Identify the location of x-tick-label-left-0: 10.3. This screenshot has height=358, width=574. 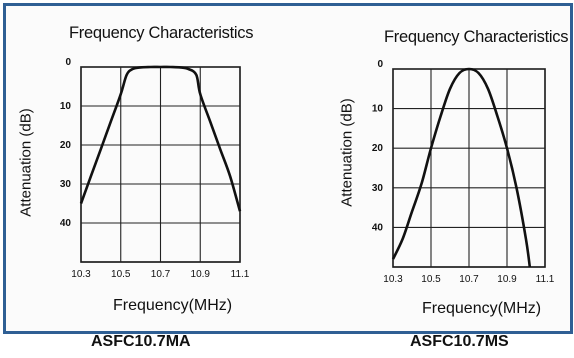
(81, 274).